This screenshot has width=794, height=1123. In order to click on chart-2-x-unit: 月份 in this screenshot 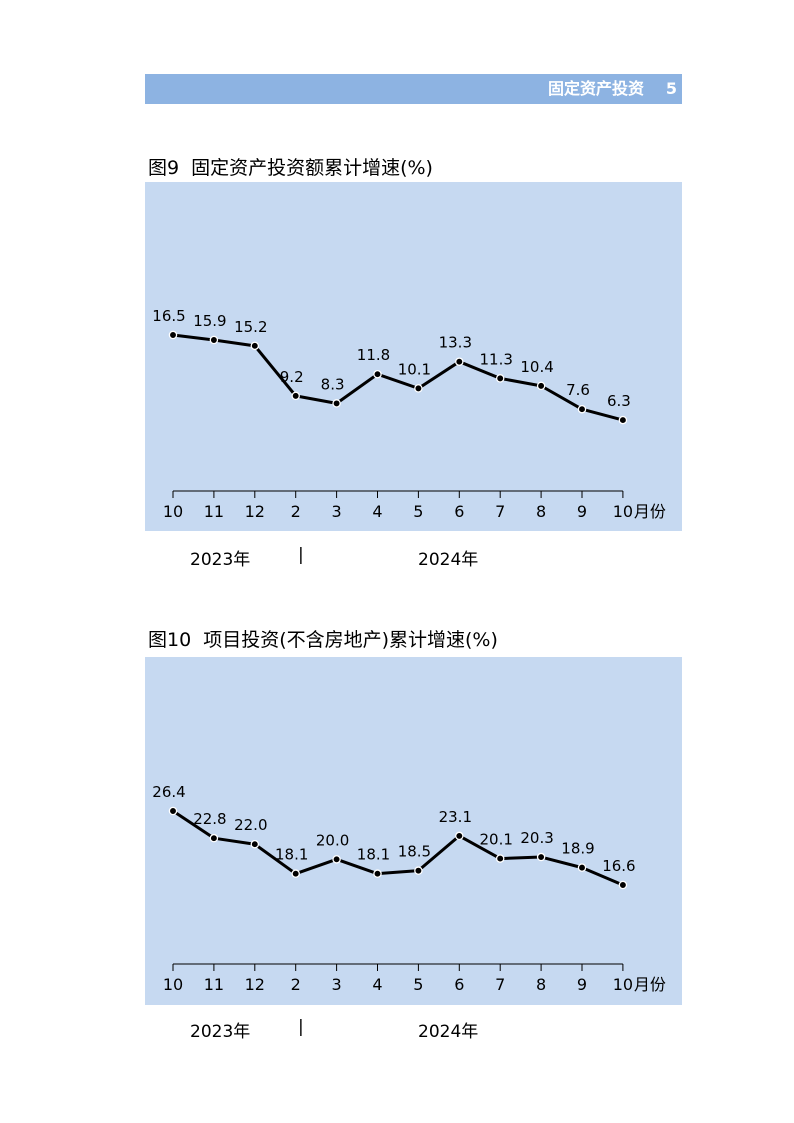, I will do `click(650, 984)`.